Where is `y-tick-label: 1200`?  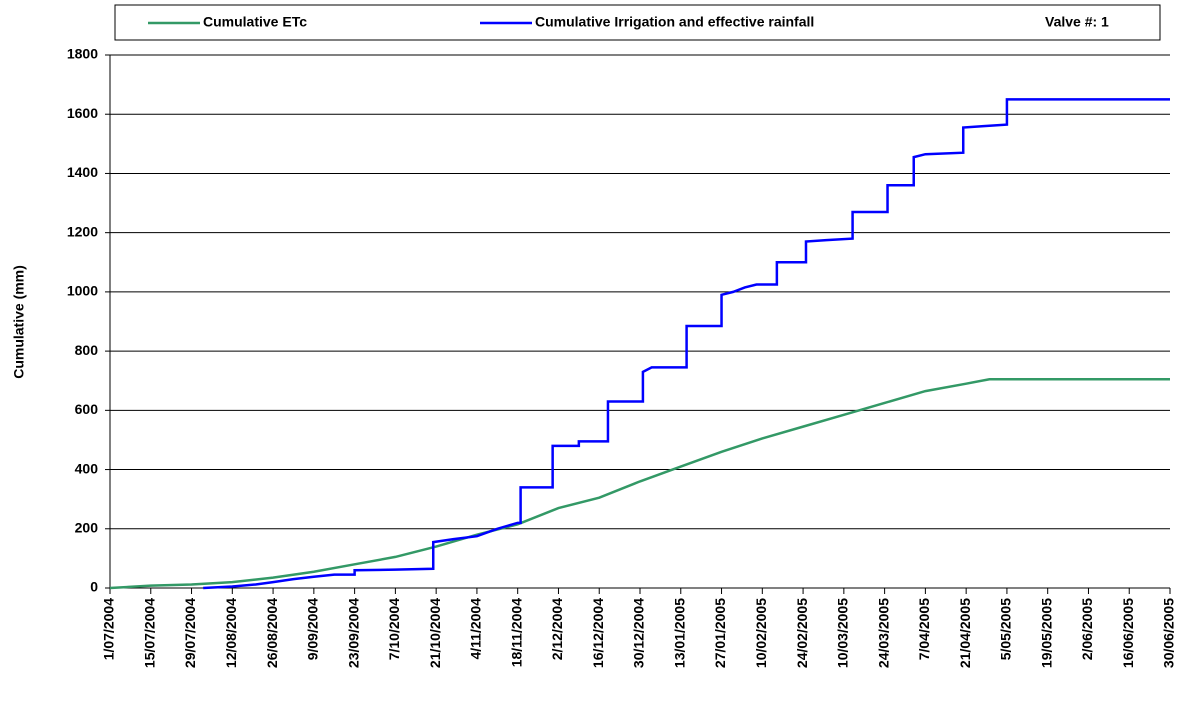 y-tick-label: 1200 is located at coordinates (82, 231).